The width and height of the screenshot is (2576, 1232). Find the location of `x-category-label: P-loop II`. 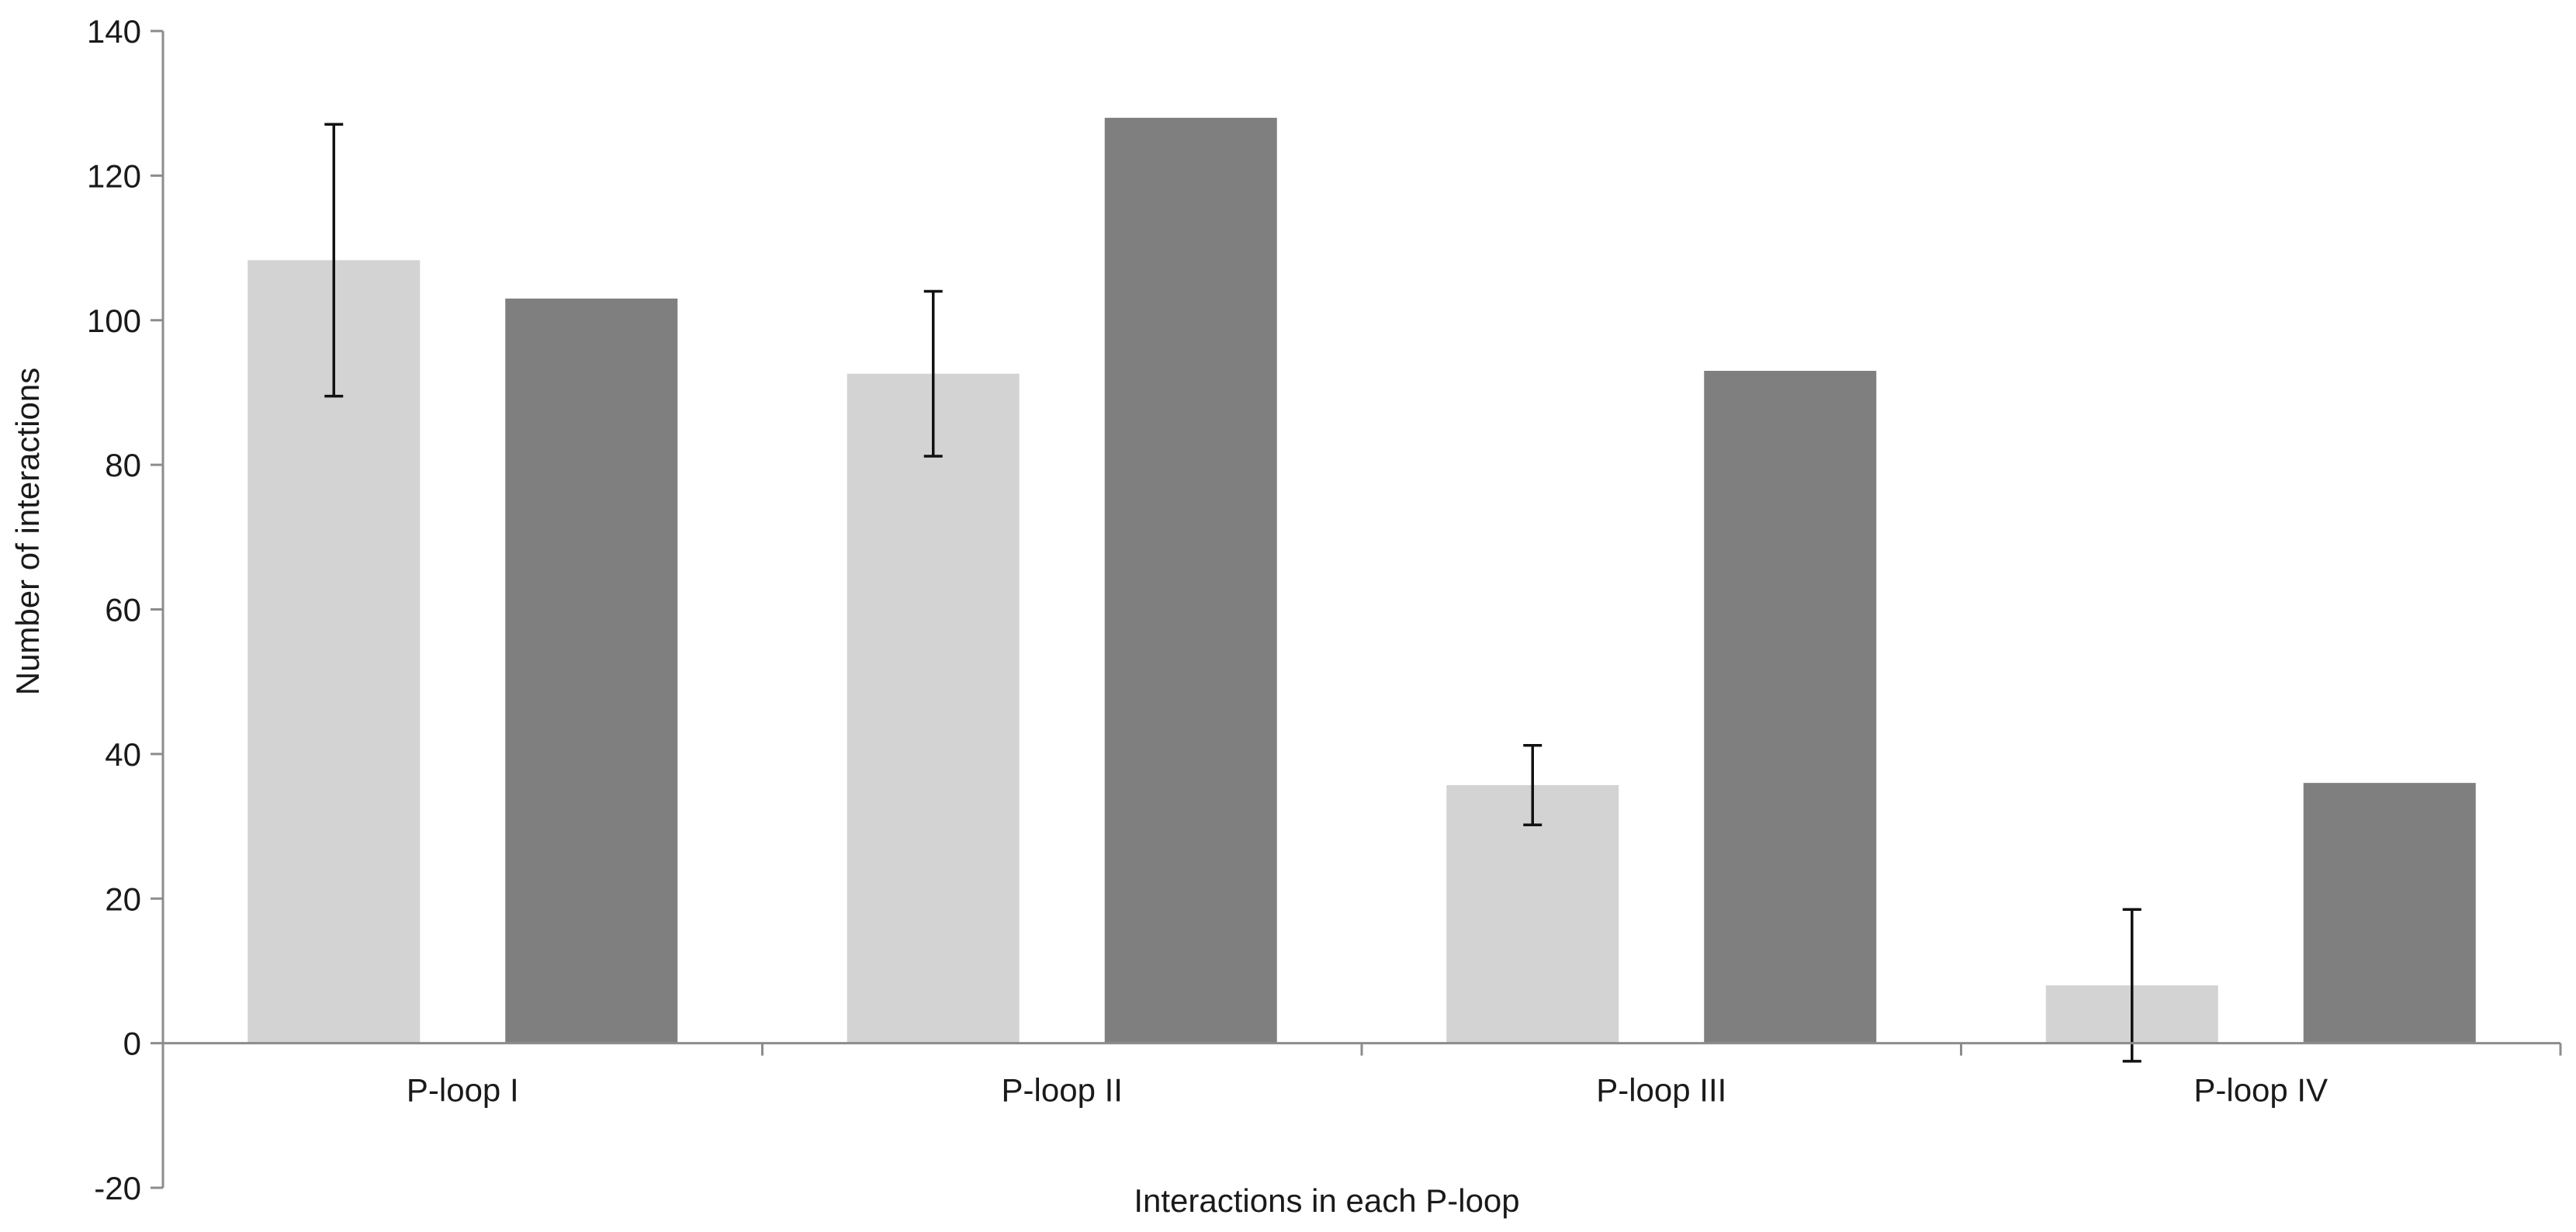

x-category-label: P-loop II is located at coordinates (1062, 1090).